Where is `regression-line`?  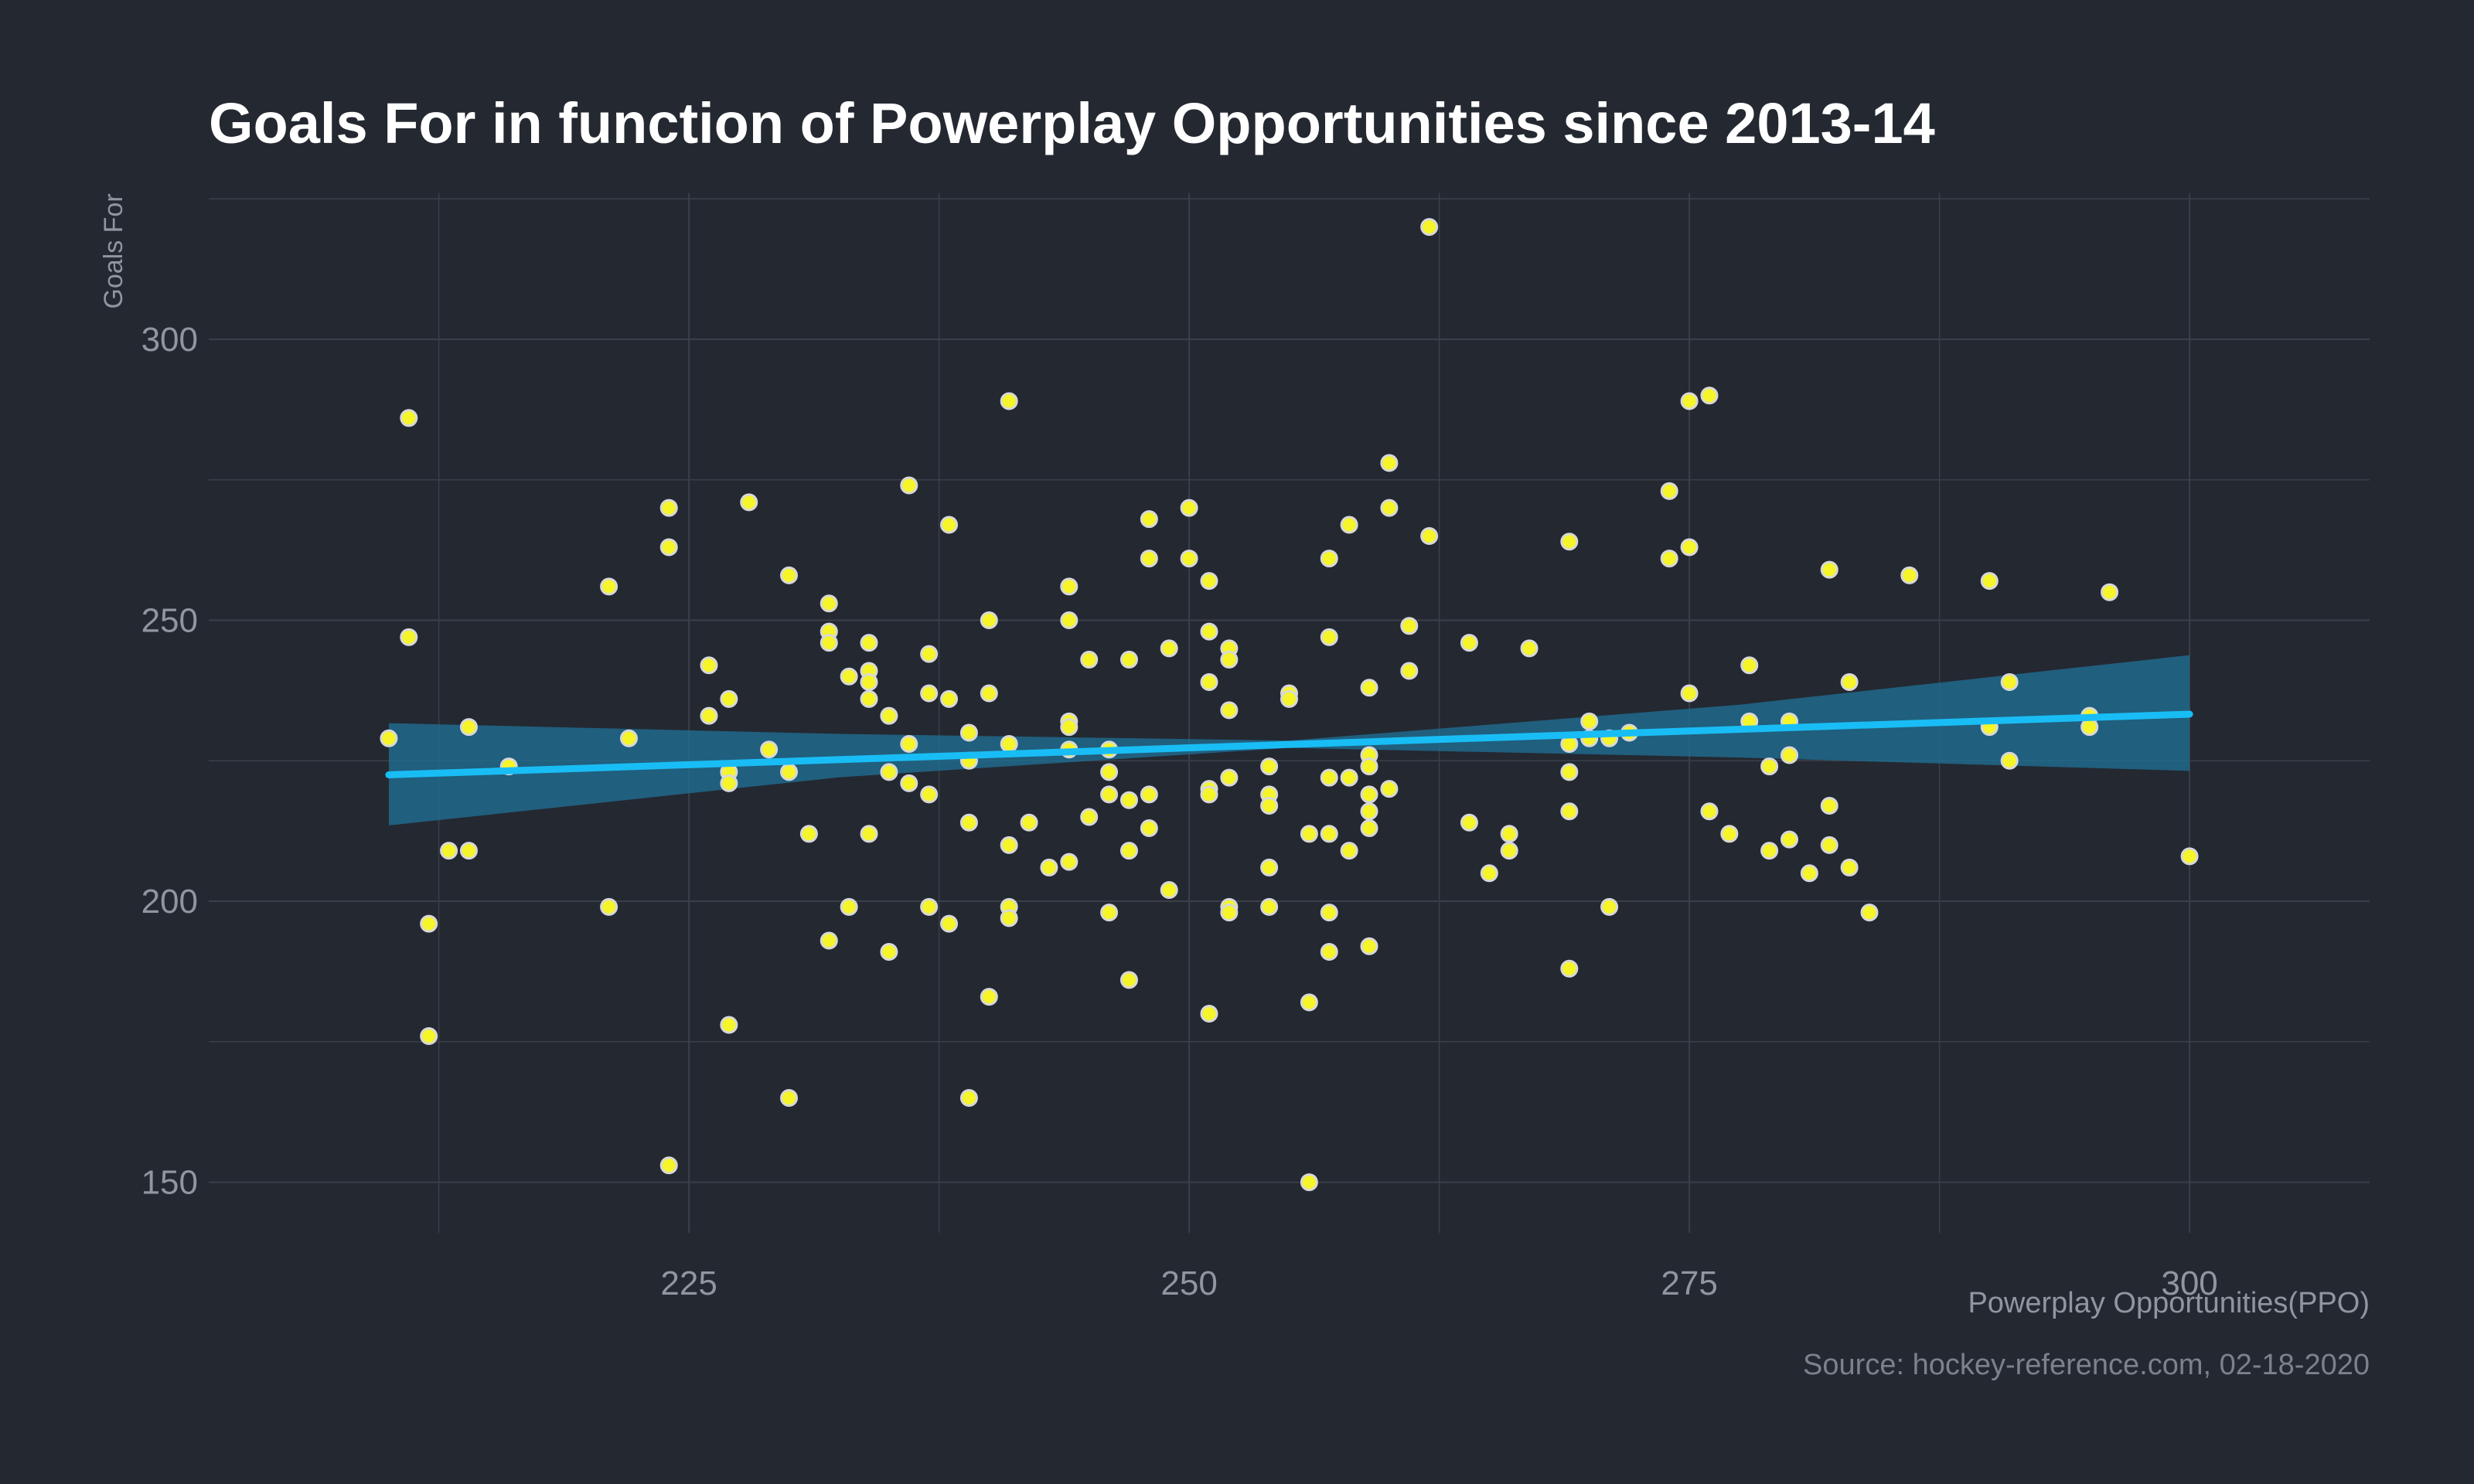
regression-line is located at coordinates (1289, 744).